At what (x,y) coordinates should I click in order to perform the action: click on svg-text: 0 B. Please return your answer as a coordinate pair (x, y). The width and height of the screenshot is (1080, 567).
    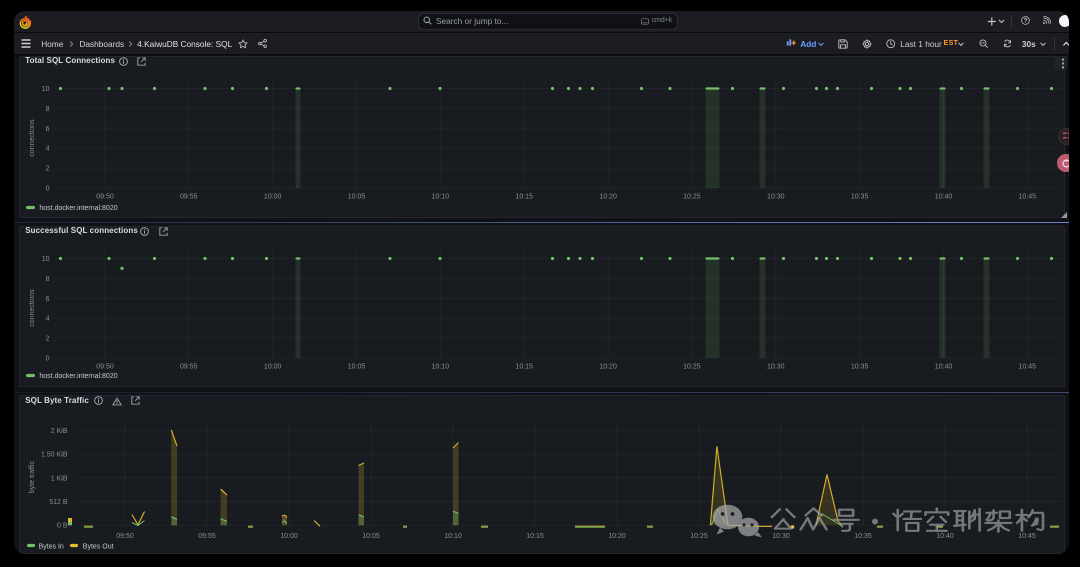
    Looking at the image, I should click on (62, 526).